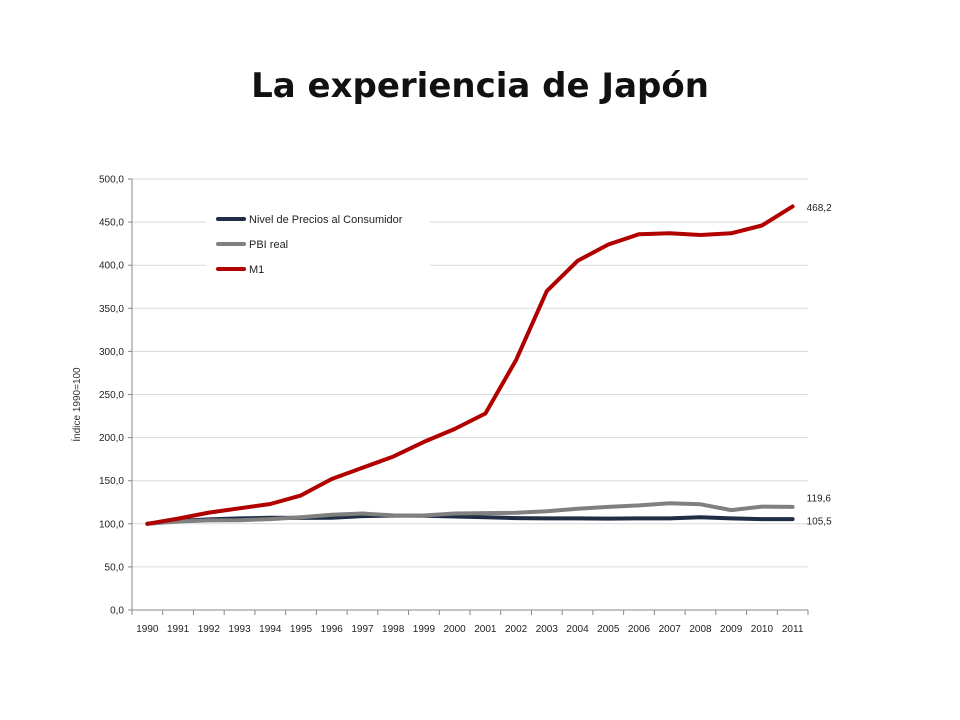 This screenshot has width=960, height=720. Describe the element at coordinates (268, 245) in the screenshot. I see `legend-entry-label: PBI real` at that location.